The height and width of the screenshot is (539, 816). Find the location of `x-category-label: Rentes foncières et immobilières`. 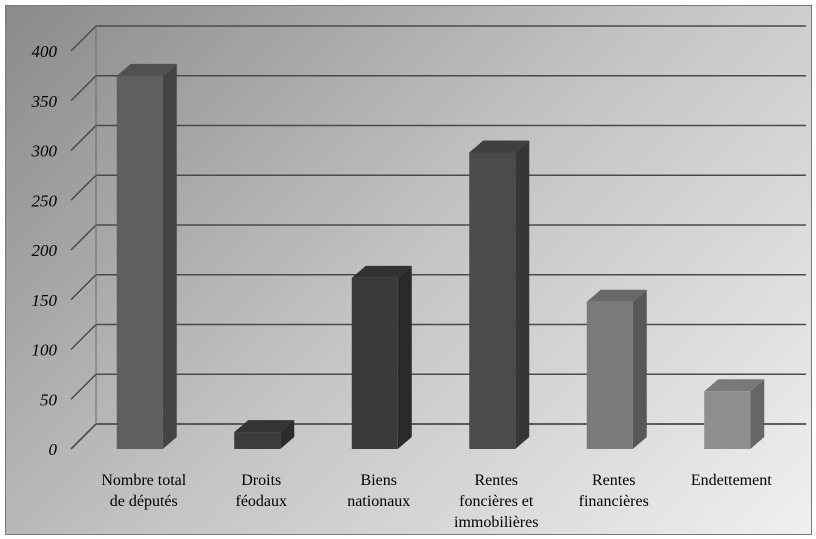

x-category-label: Rentes foncières et immobilières is located at coordinates (496, 501).